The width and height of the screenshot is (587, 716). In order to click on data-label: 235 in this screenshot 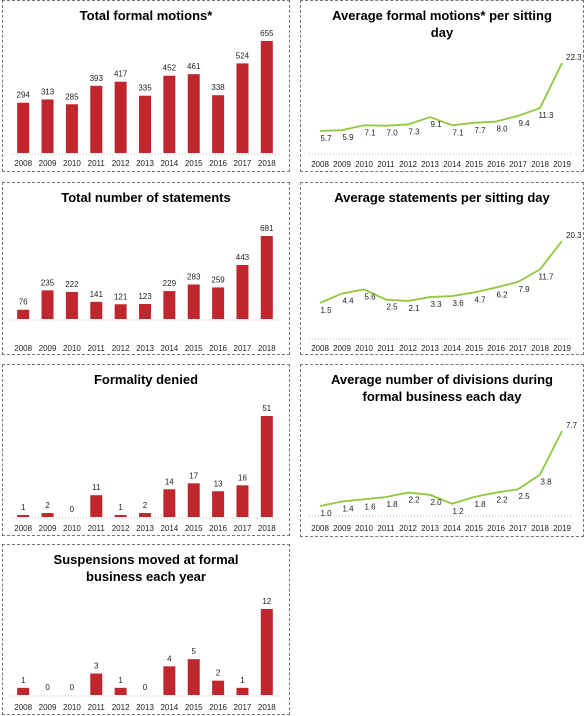, I will do `click(48, 282)`.